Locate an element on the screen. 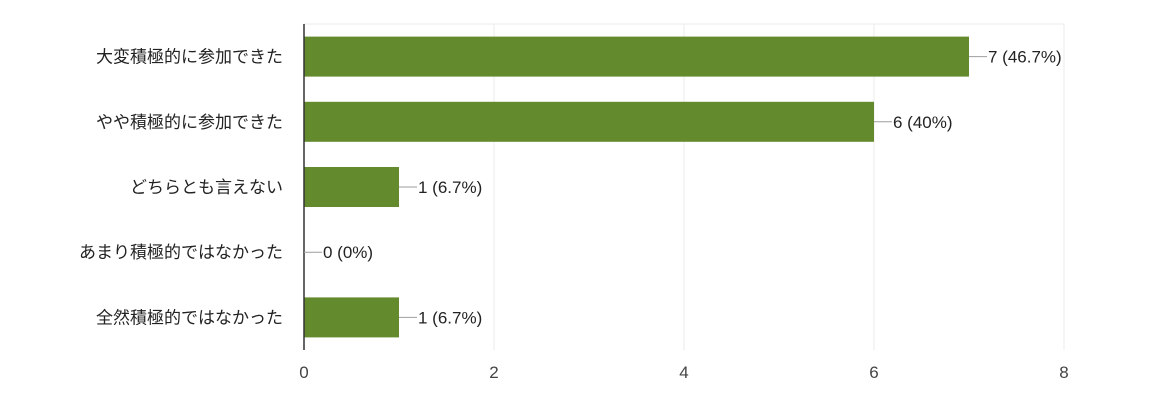 The width and height of the screenshot is (1170, 404). x-tick-label: 4 is located at coordinates (683, 372).